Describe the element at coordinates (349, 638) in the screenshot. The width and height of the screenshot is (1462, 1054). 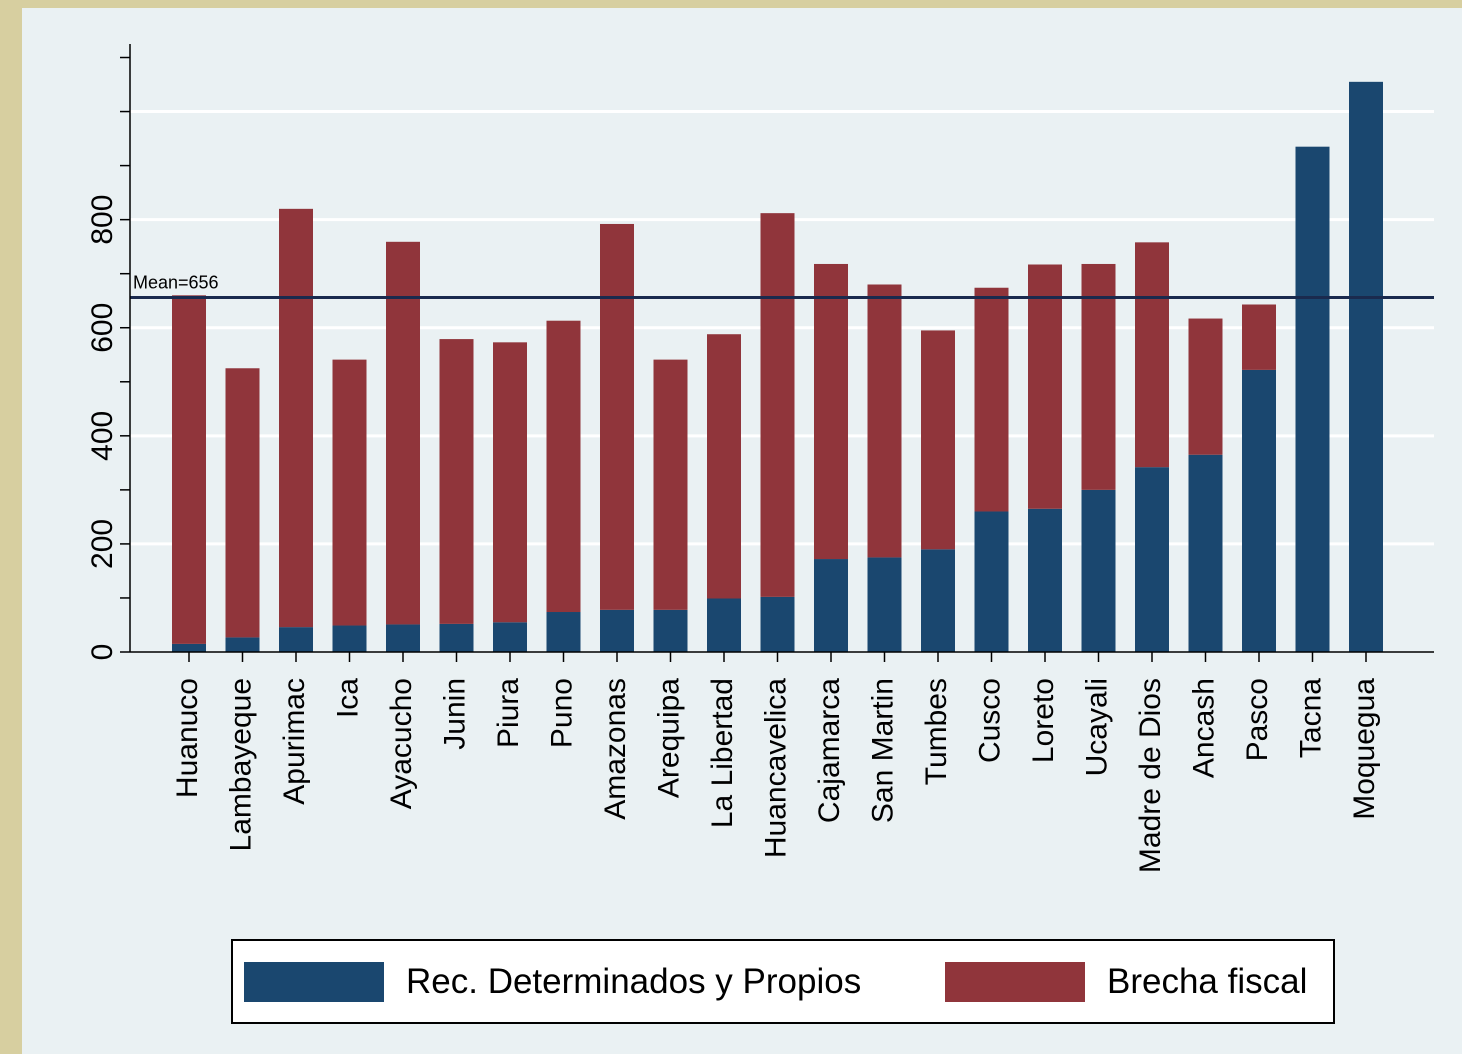
I see `bar-rec-determinados-ica` at that location.